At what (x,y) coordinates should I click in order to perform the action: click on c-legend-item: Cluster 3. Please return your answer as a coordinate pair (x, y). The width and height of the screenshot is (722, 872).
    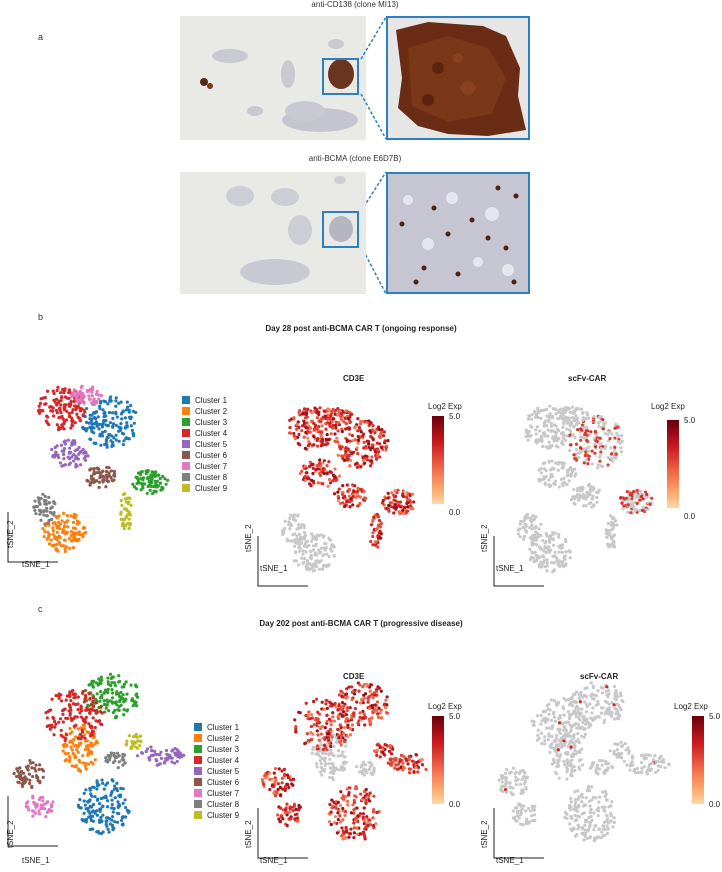
    Looking at the image, I should click on (216, 749).